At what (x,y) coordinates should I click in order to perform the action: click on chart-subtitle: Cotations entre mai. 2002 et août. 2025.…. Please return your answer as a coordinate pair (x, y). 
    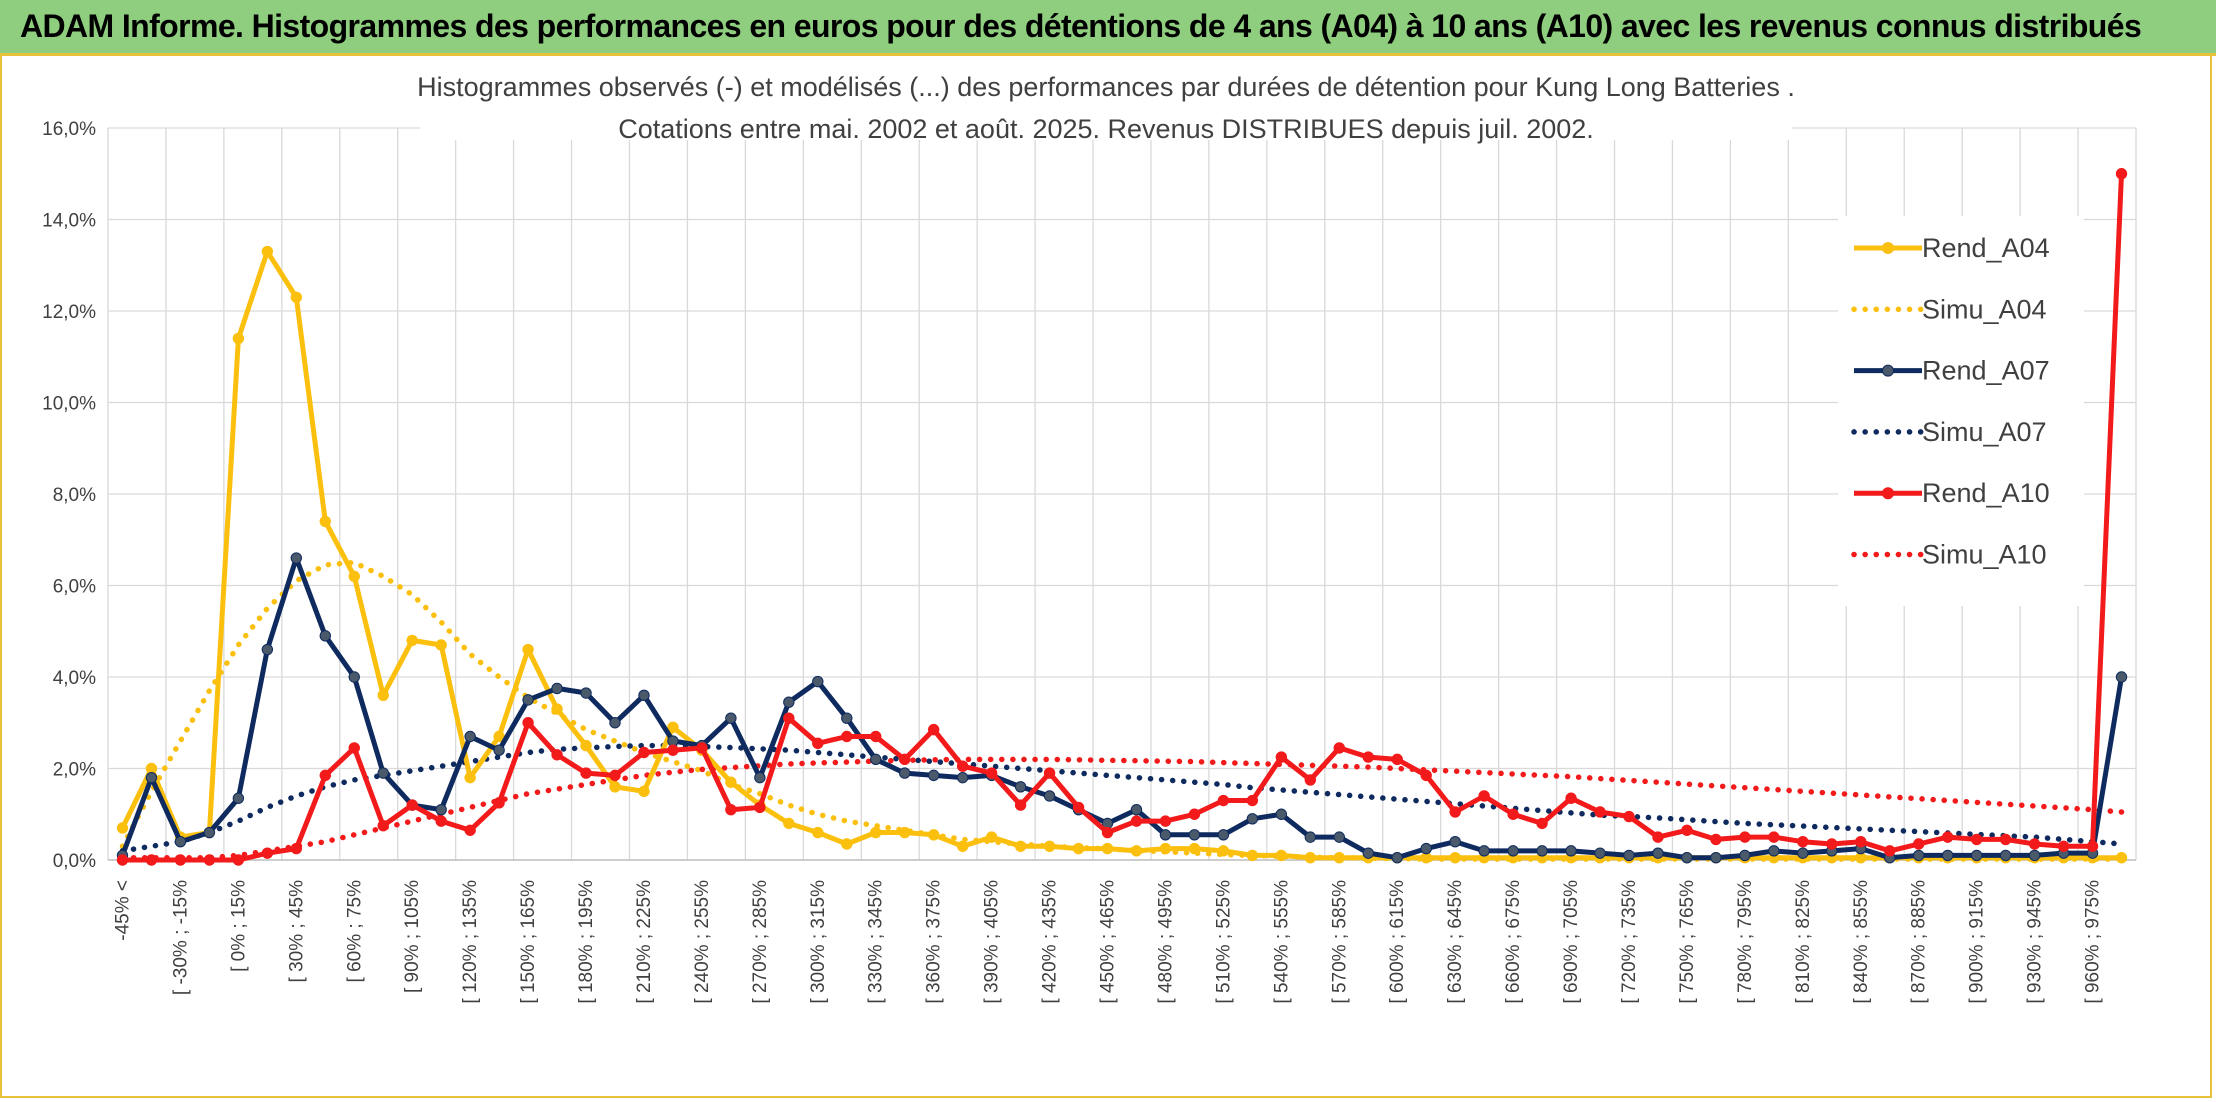
    Looking at the image, I should click on (1106, 129).